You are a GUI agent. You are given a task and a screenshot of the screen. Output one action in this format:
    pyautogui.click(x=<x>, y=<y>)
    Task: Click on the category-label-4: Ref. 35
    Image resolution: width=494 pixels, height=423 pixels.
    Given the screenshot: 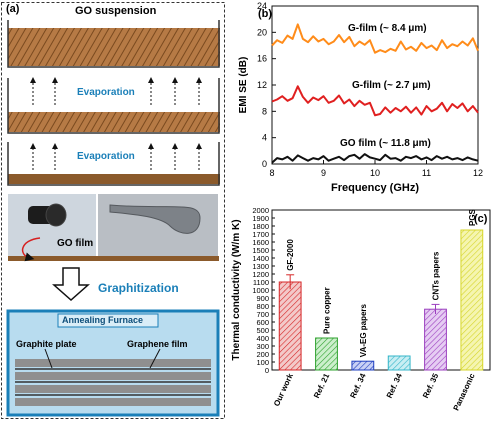 What is the action you would take?
    pyautogui.click(x=430, y=386)
    